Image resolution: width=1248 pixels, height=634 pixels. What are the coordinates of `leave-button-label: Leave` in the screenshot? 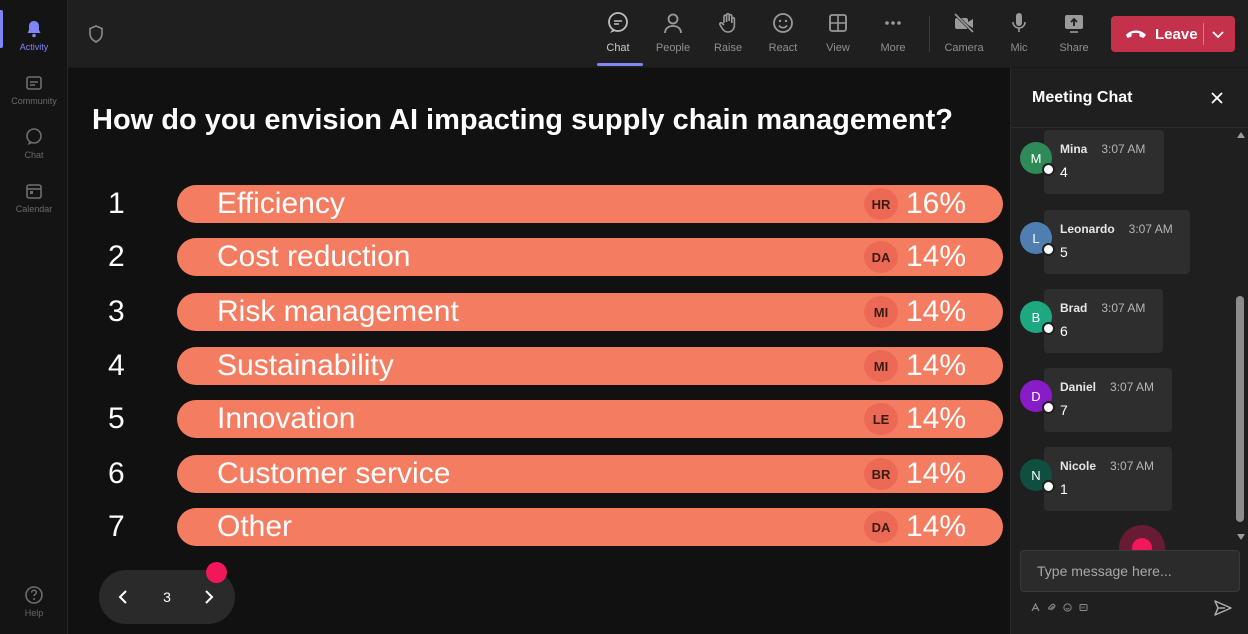 It's located at (1176, 34).